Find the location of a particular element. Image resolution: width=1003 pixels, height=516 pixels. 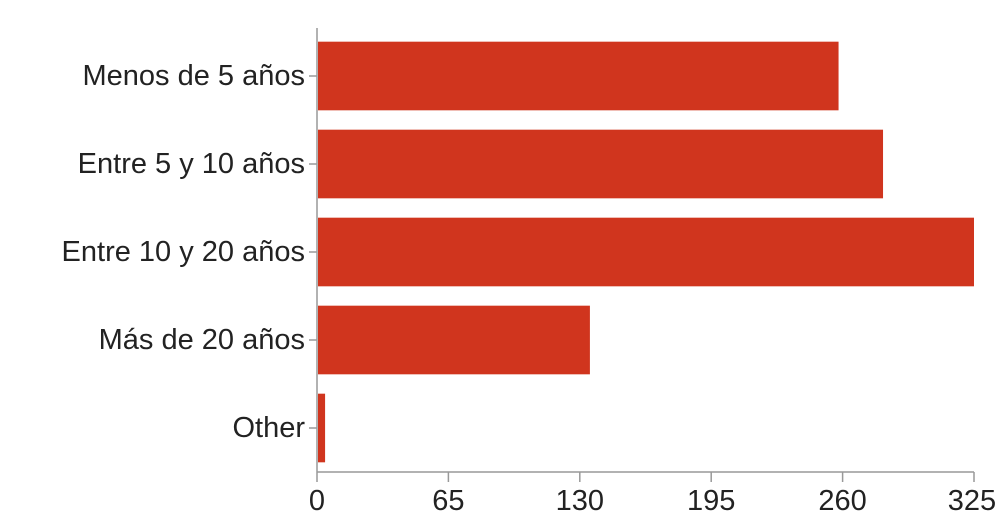

x-tick-label-2: 130 is located at coordinates (580, 500).